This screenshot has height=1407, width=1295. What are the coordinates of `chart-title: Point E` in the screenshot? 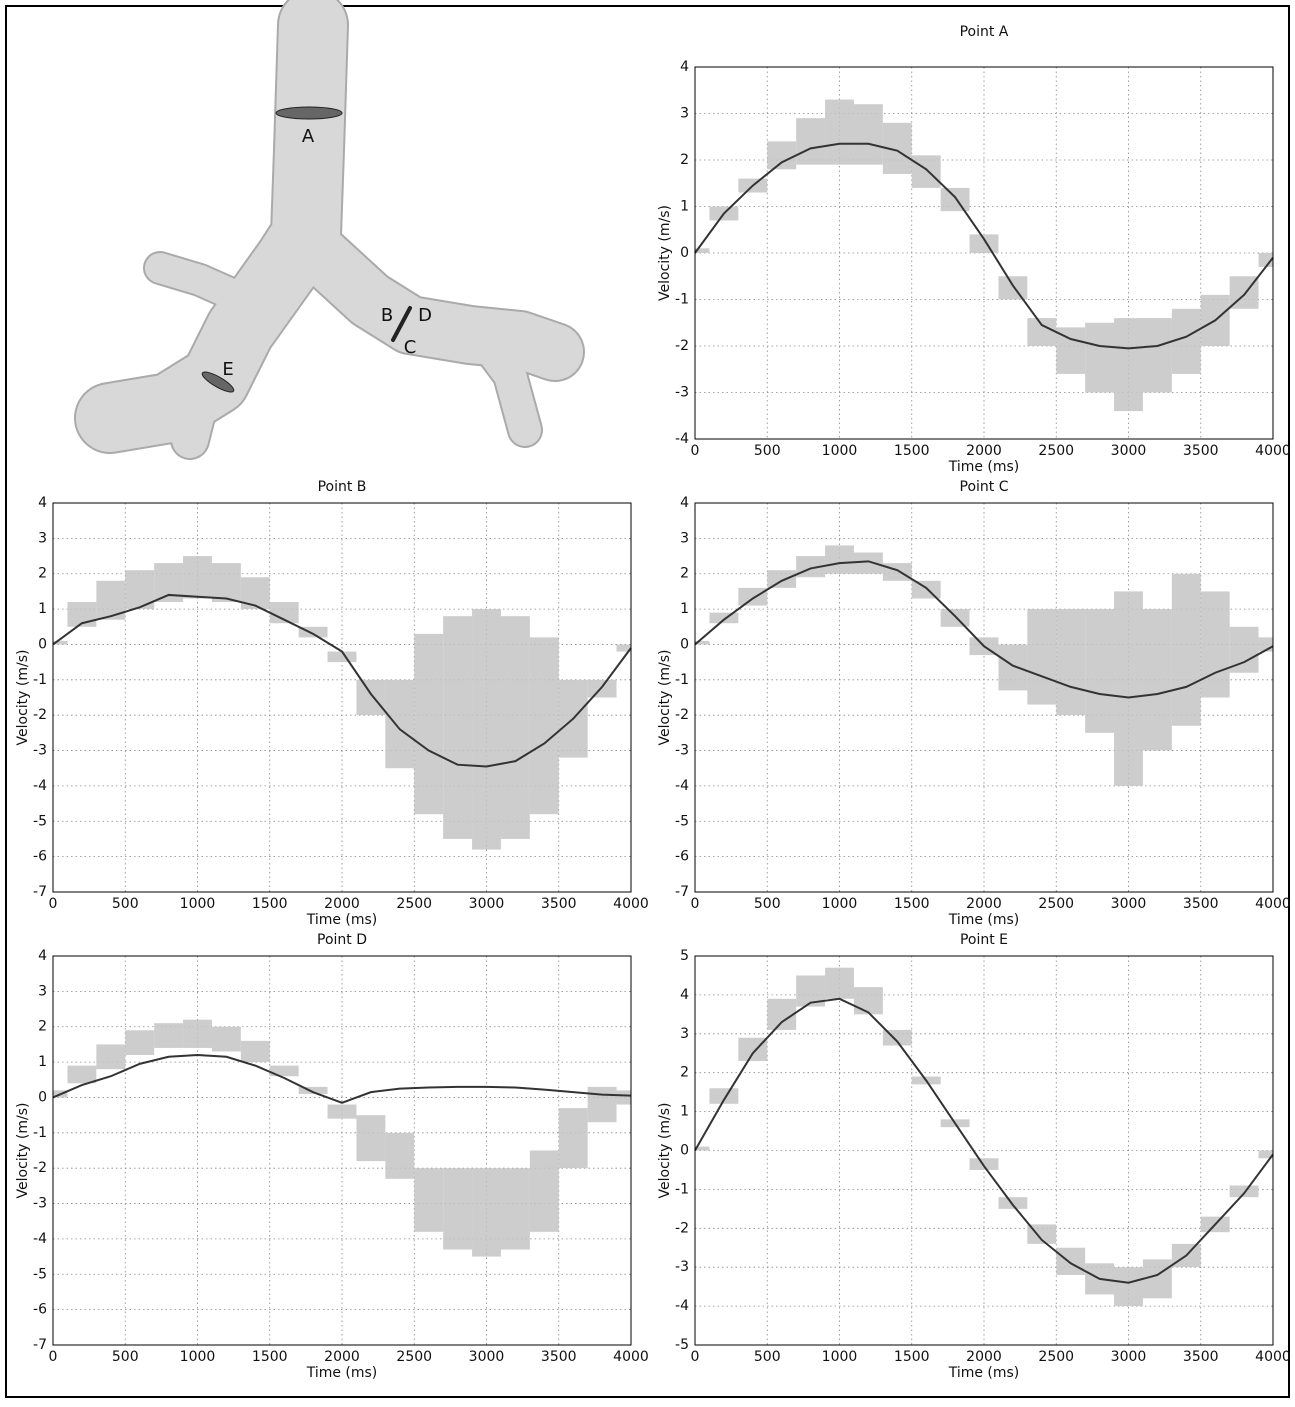 It's located at (984, 940).